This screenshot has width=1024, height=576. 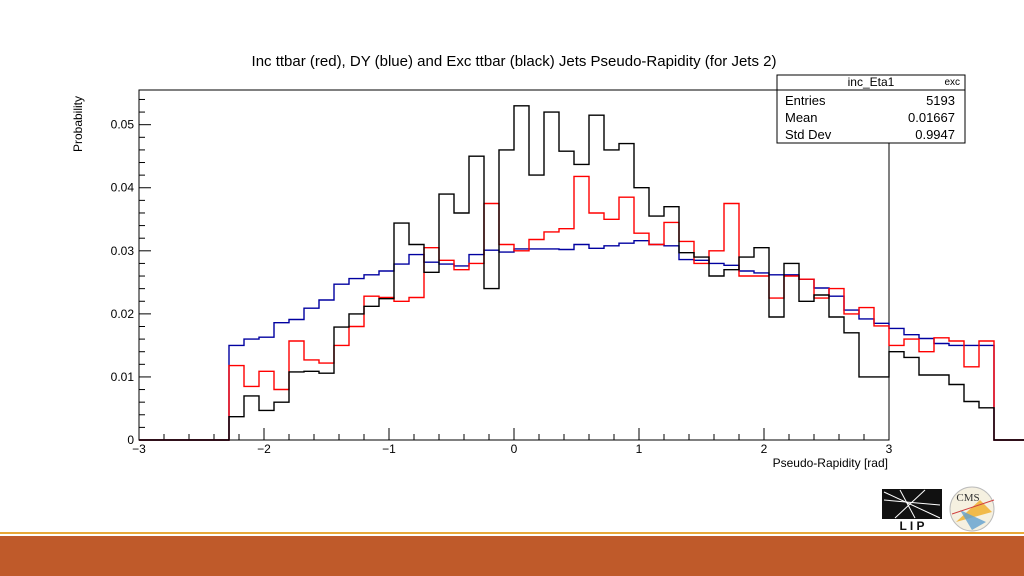 What do you see at coordinates (123, 251) in the screenshot?
I see `y-tick-label: 0.03` at bounding box center [123, 251].